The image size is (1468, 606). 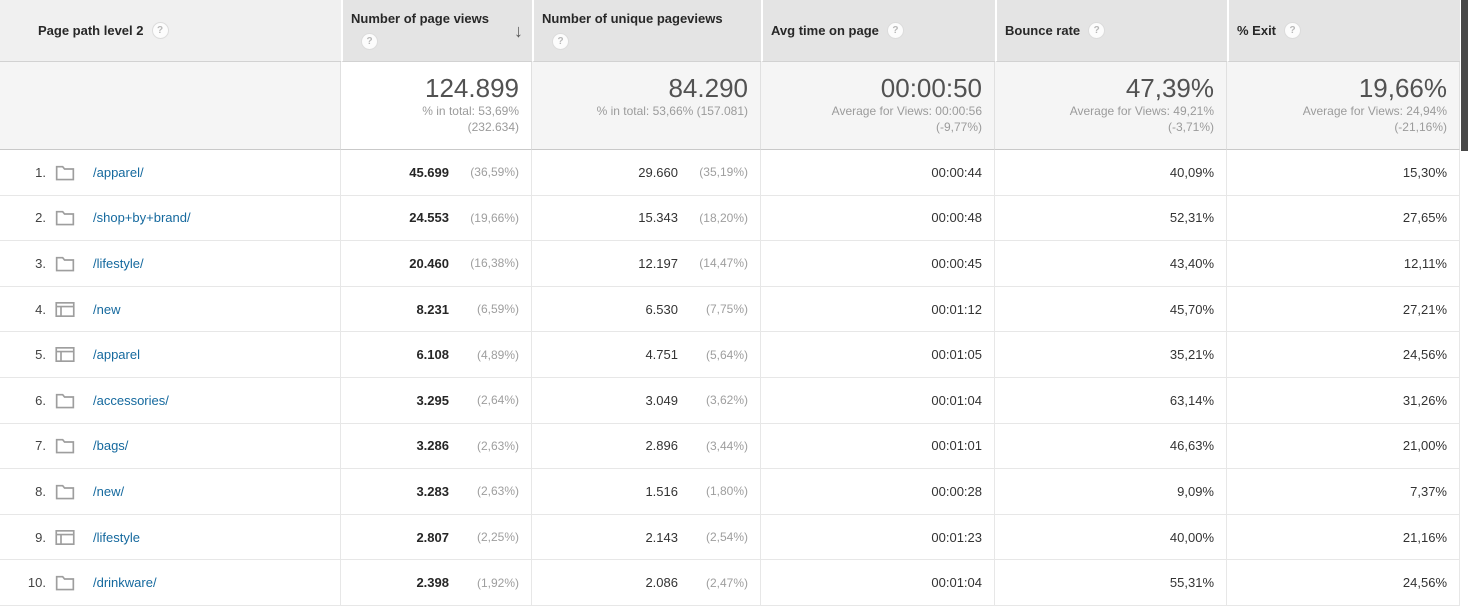 I want to click on table-row-dimension-cell: 3. /lifestyle/, so click(x=170, y=264).